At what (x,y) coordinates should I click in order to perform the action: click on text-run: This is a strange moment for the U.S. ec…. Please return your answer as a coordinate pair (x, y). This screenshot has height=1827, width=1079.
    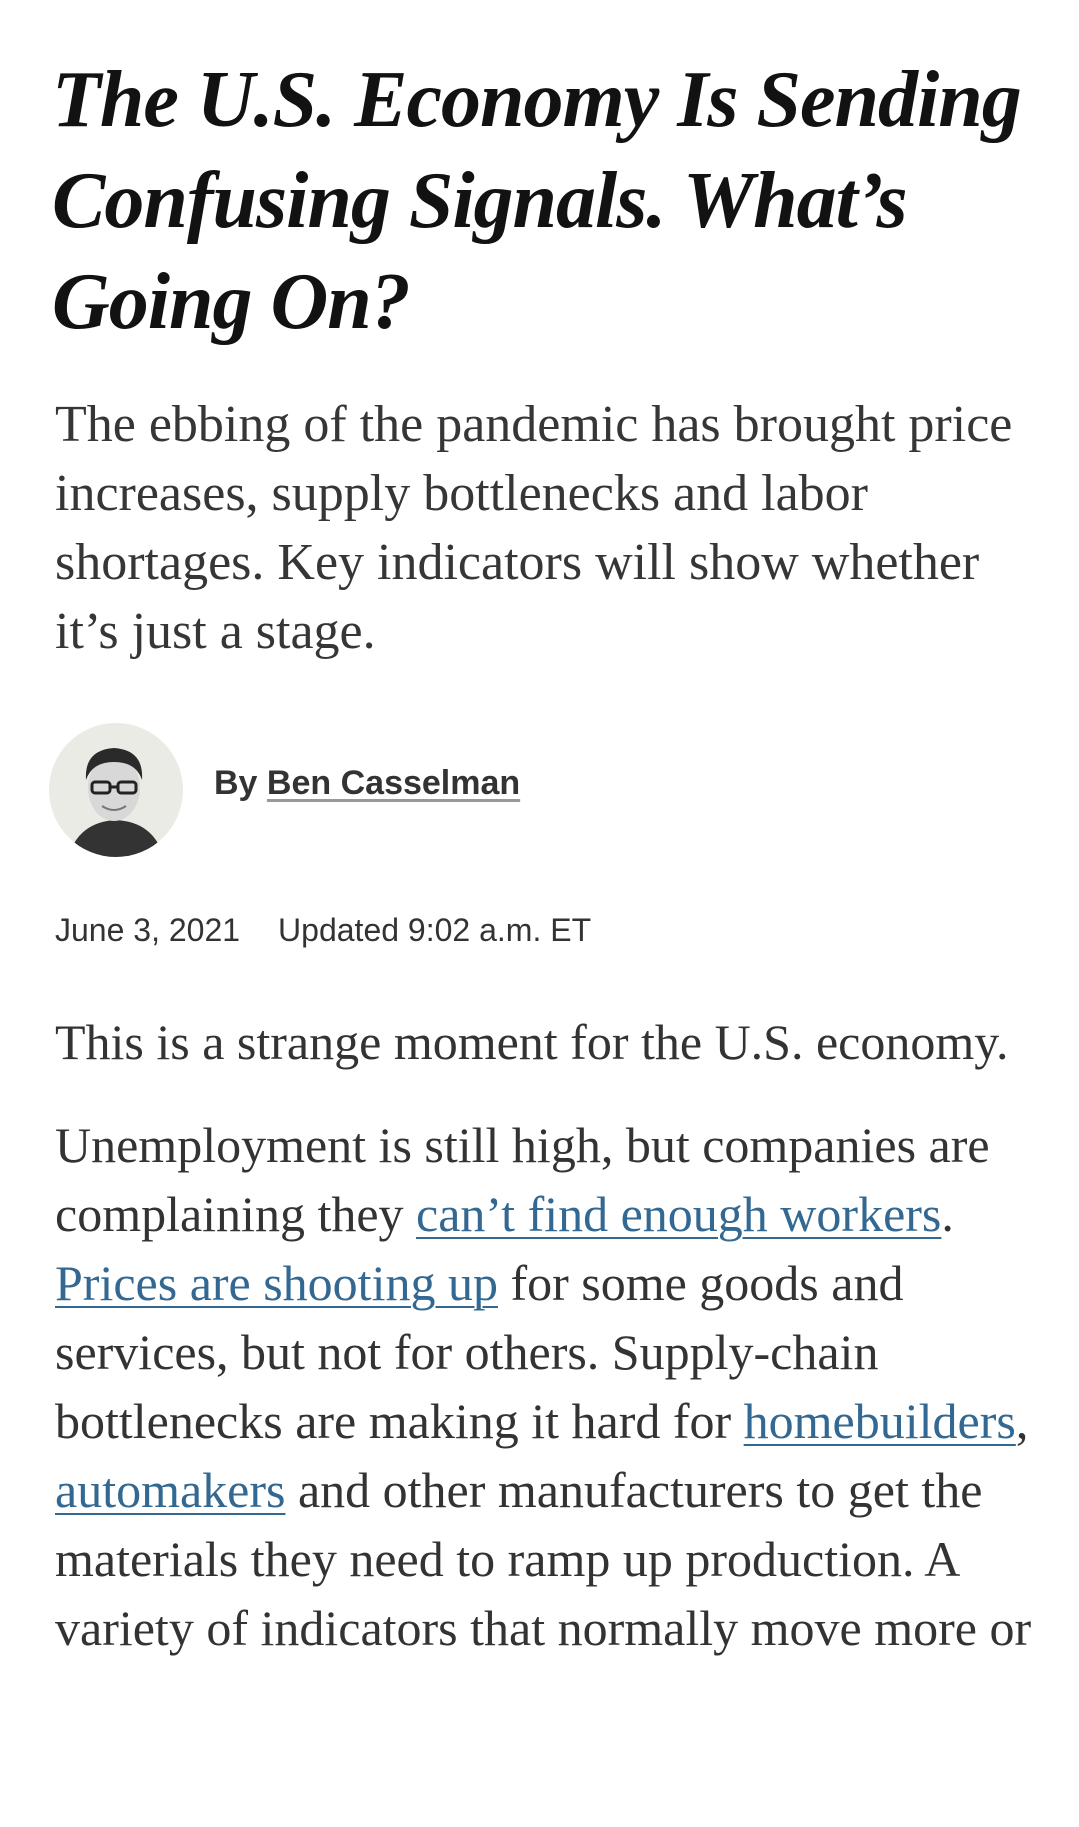
    Looking at the image, I should click on (532, 1042).